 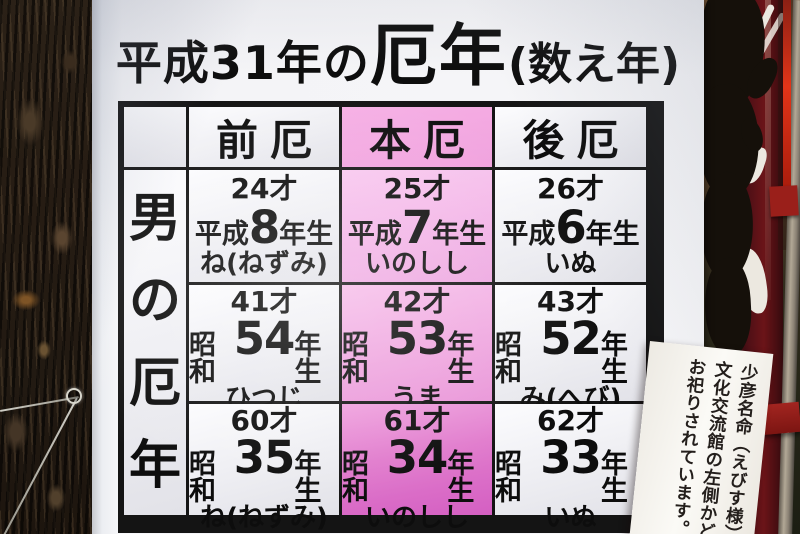 What do you see at coordinates (154, 383) in the screenshot?
I see `row-label-char: 厄` at bounding box center [154, 383].